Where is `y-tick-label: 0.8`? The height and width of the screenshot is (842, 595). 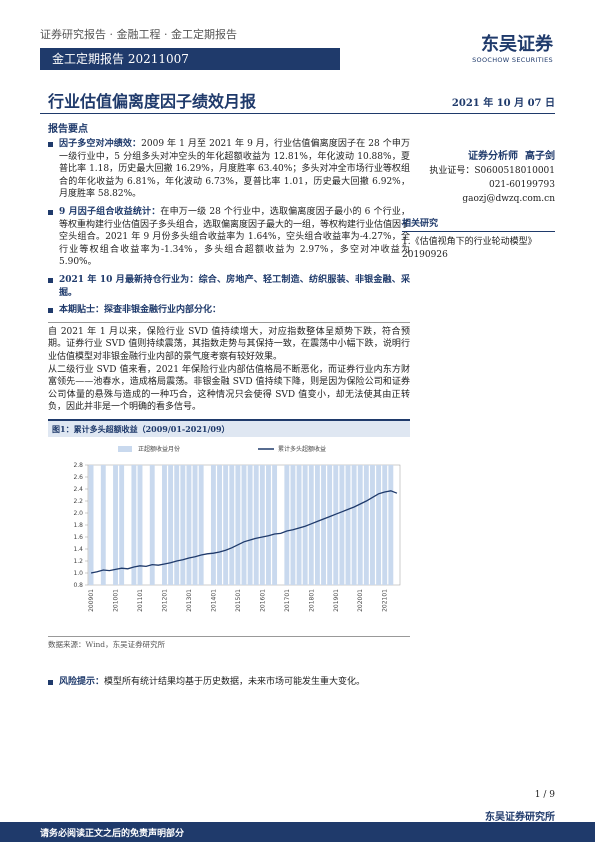
y-tick-label: 0.8 is located at coordinates (78, 585).